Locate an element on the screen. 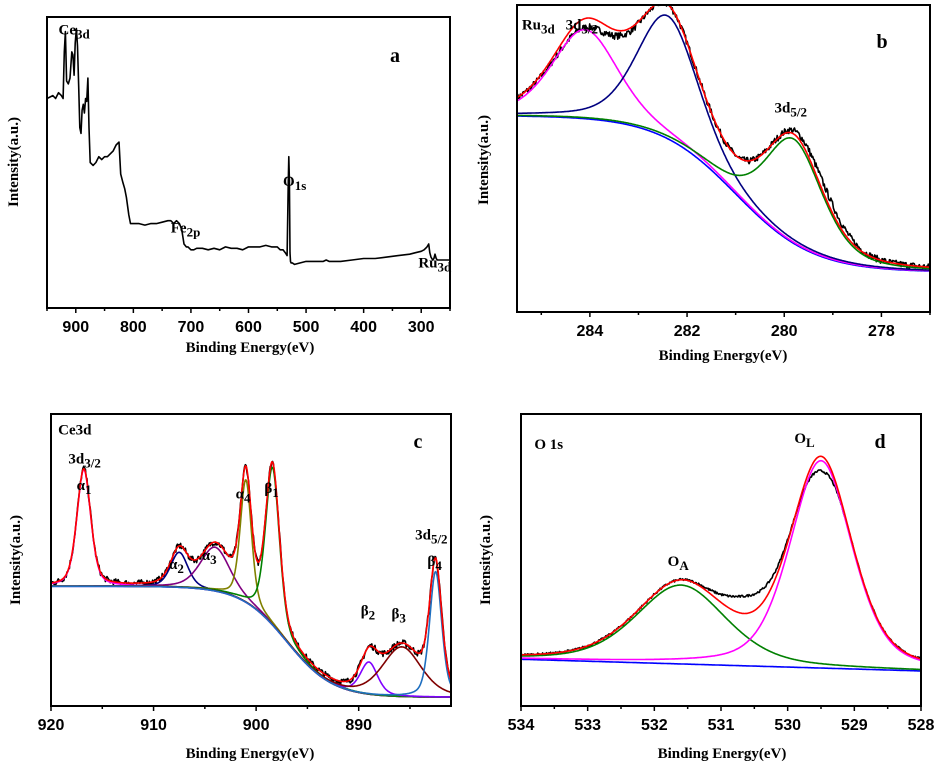  plot-area-d is located at coordinates (721, 563).